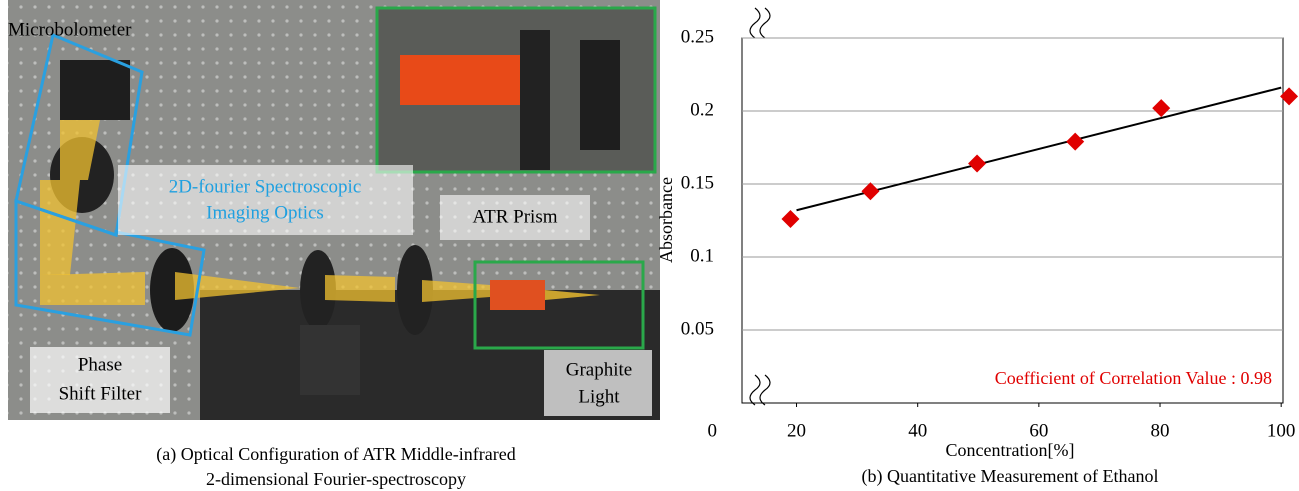 The image size is (1299, 491). What do you see at coordinates (1010, 476) in the screenshot?
I see `caption: (b) Quantitative Measurement of Ethanol` at bounding box center [1010, 476].